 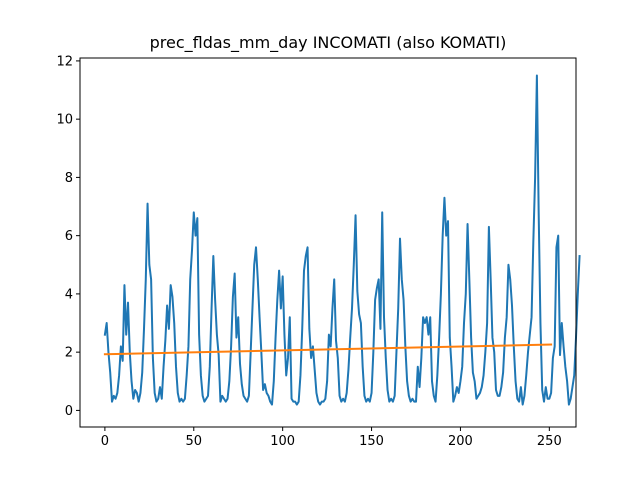 What do you see at coordinates (69, 353) in the screenshot?
I see `y-tick-label: 2` at bounding box center [69, 353].